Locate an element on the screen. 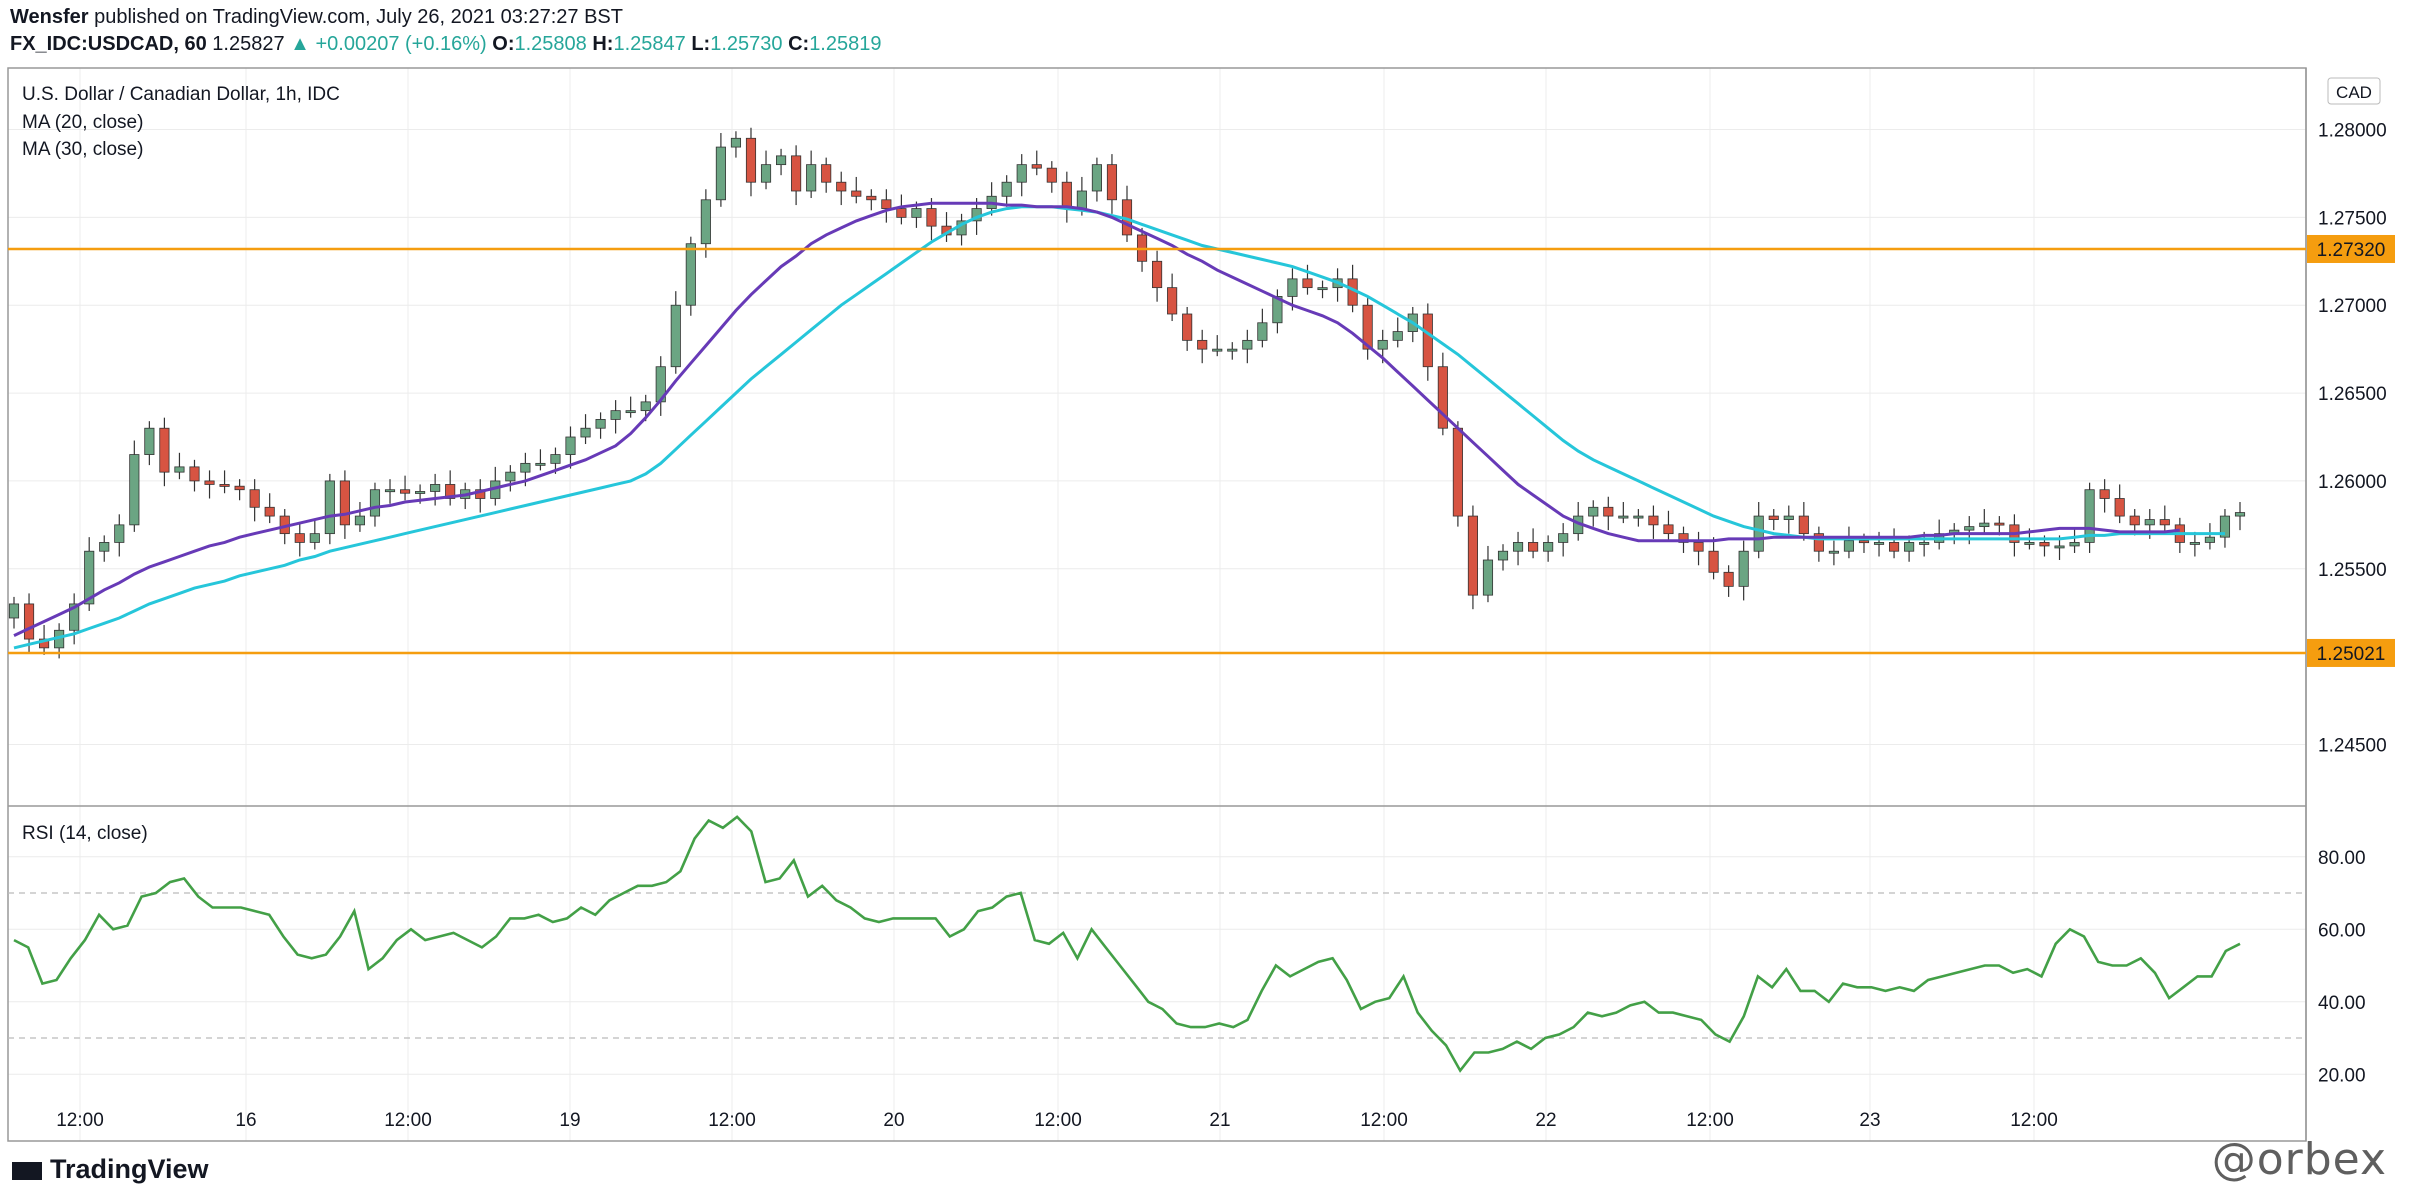 The height and width of the screenshot is (1199, 2415). change-text: ▲ +0.00207 (+0.16%) is located at coordinates (388, 44).